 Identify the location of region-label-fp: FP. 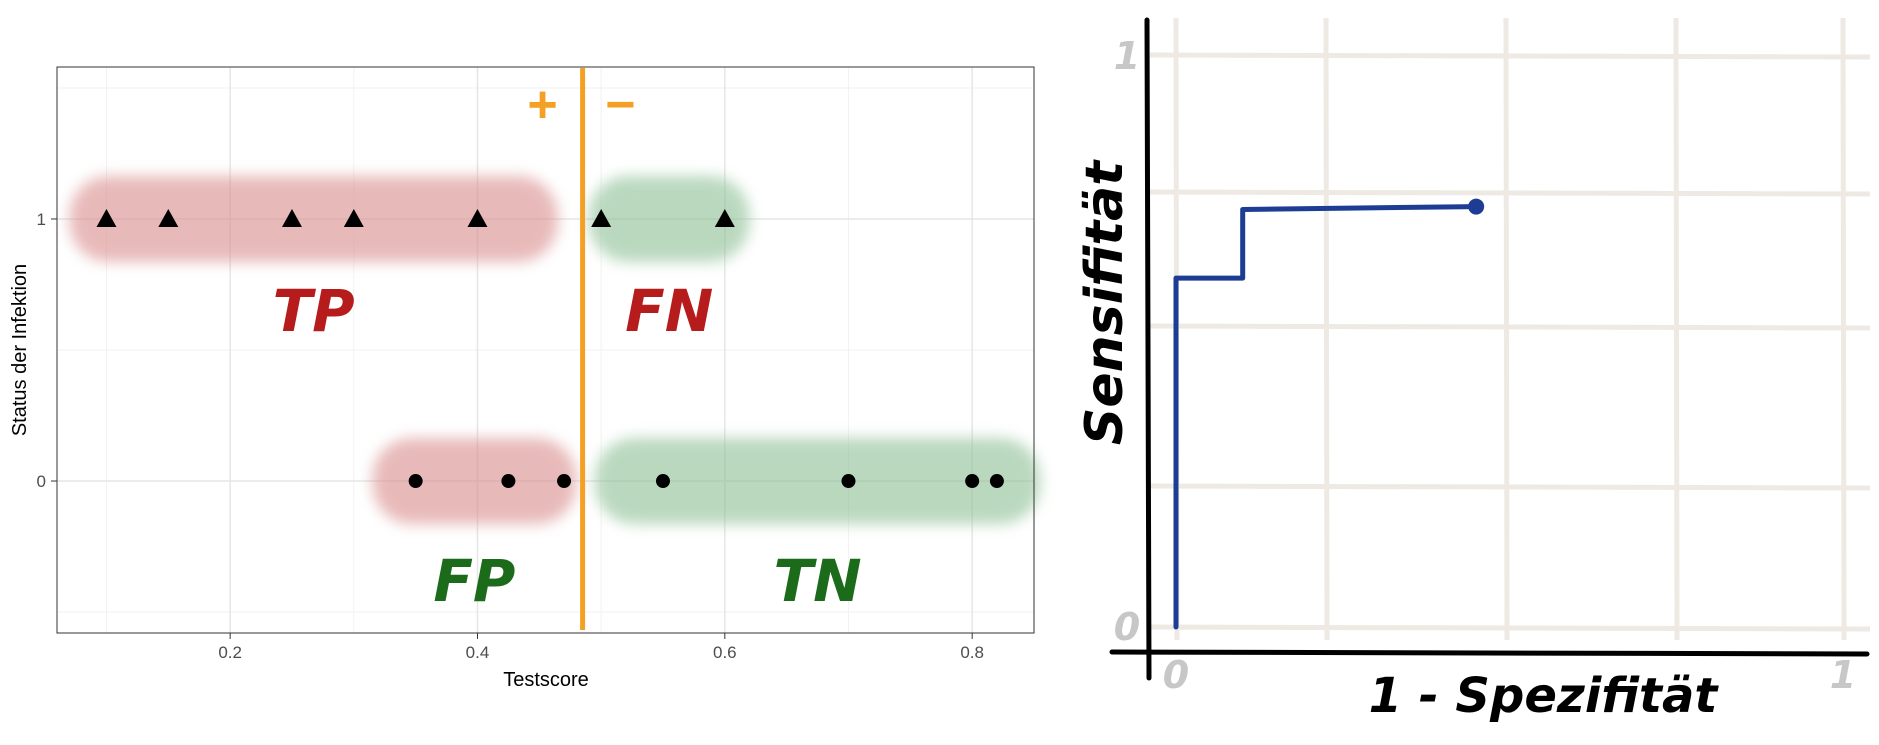
(474, 581).